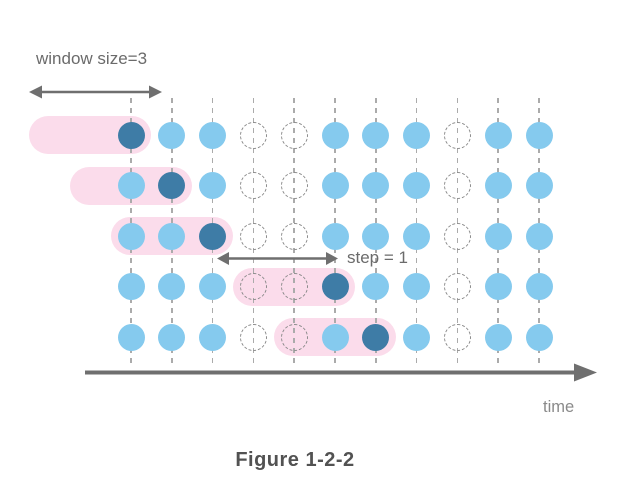 This screenshot has width=631, height=492. What do you see at coordinates (92, 58) in the screenshot?
I see `window-size-label: window size=3` at bounding box center [92, 58].